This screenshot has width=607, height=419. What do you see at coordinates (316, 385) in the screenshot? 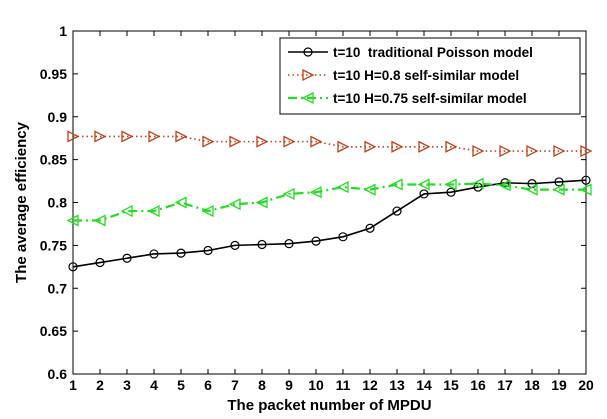
I see `x-tick-label: 10` at bounding box center [316, 385].